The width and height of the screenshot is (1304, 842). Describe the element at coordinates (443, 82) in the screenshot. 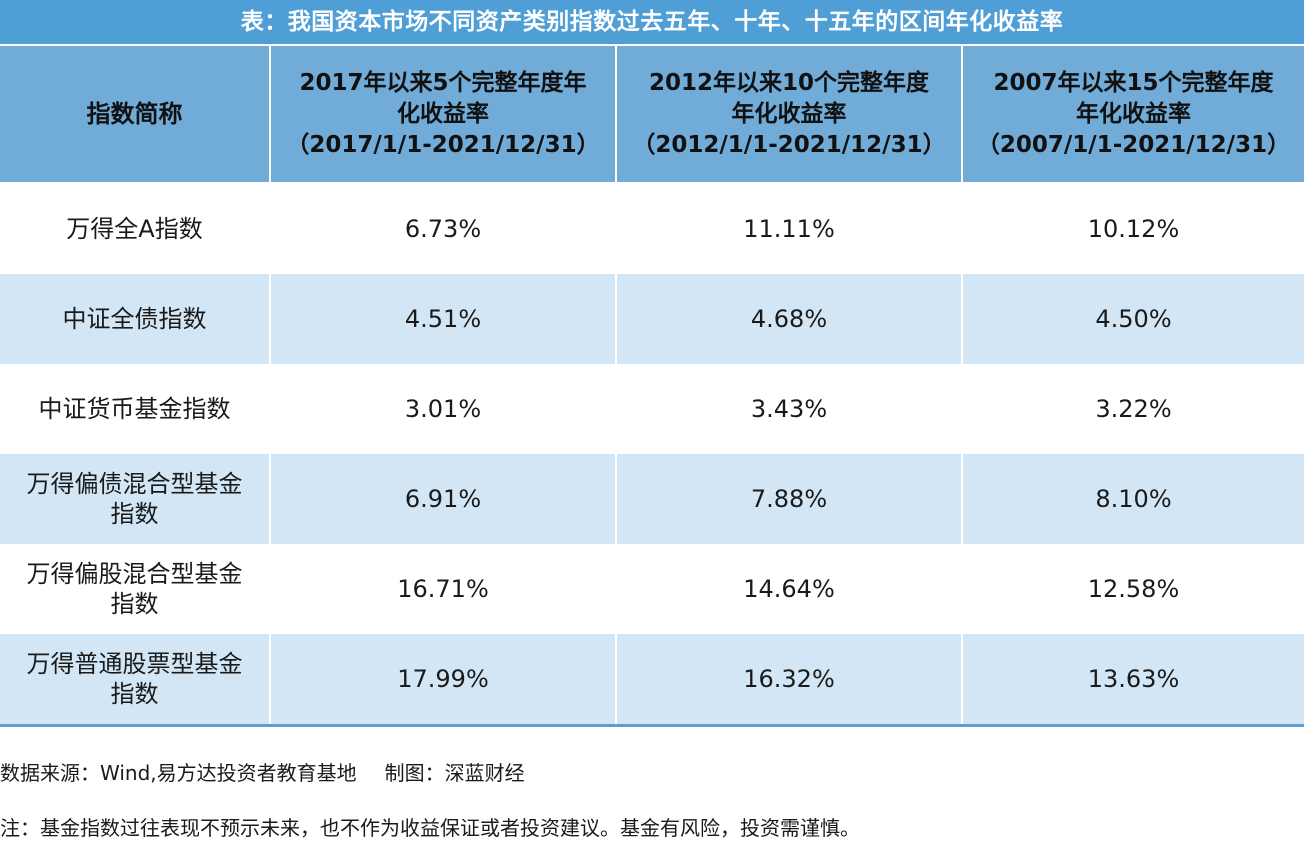

I see `header-5-year-line: 2017年以来5个完整年度年` at that location.